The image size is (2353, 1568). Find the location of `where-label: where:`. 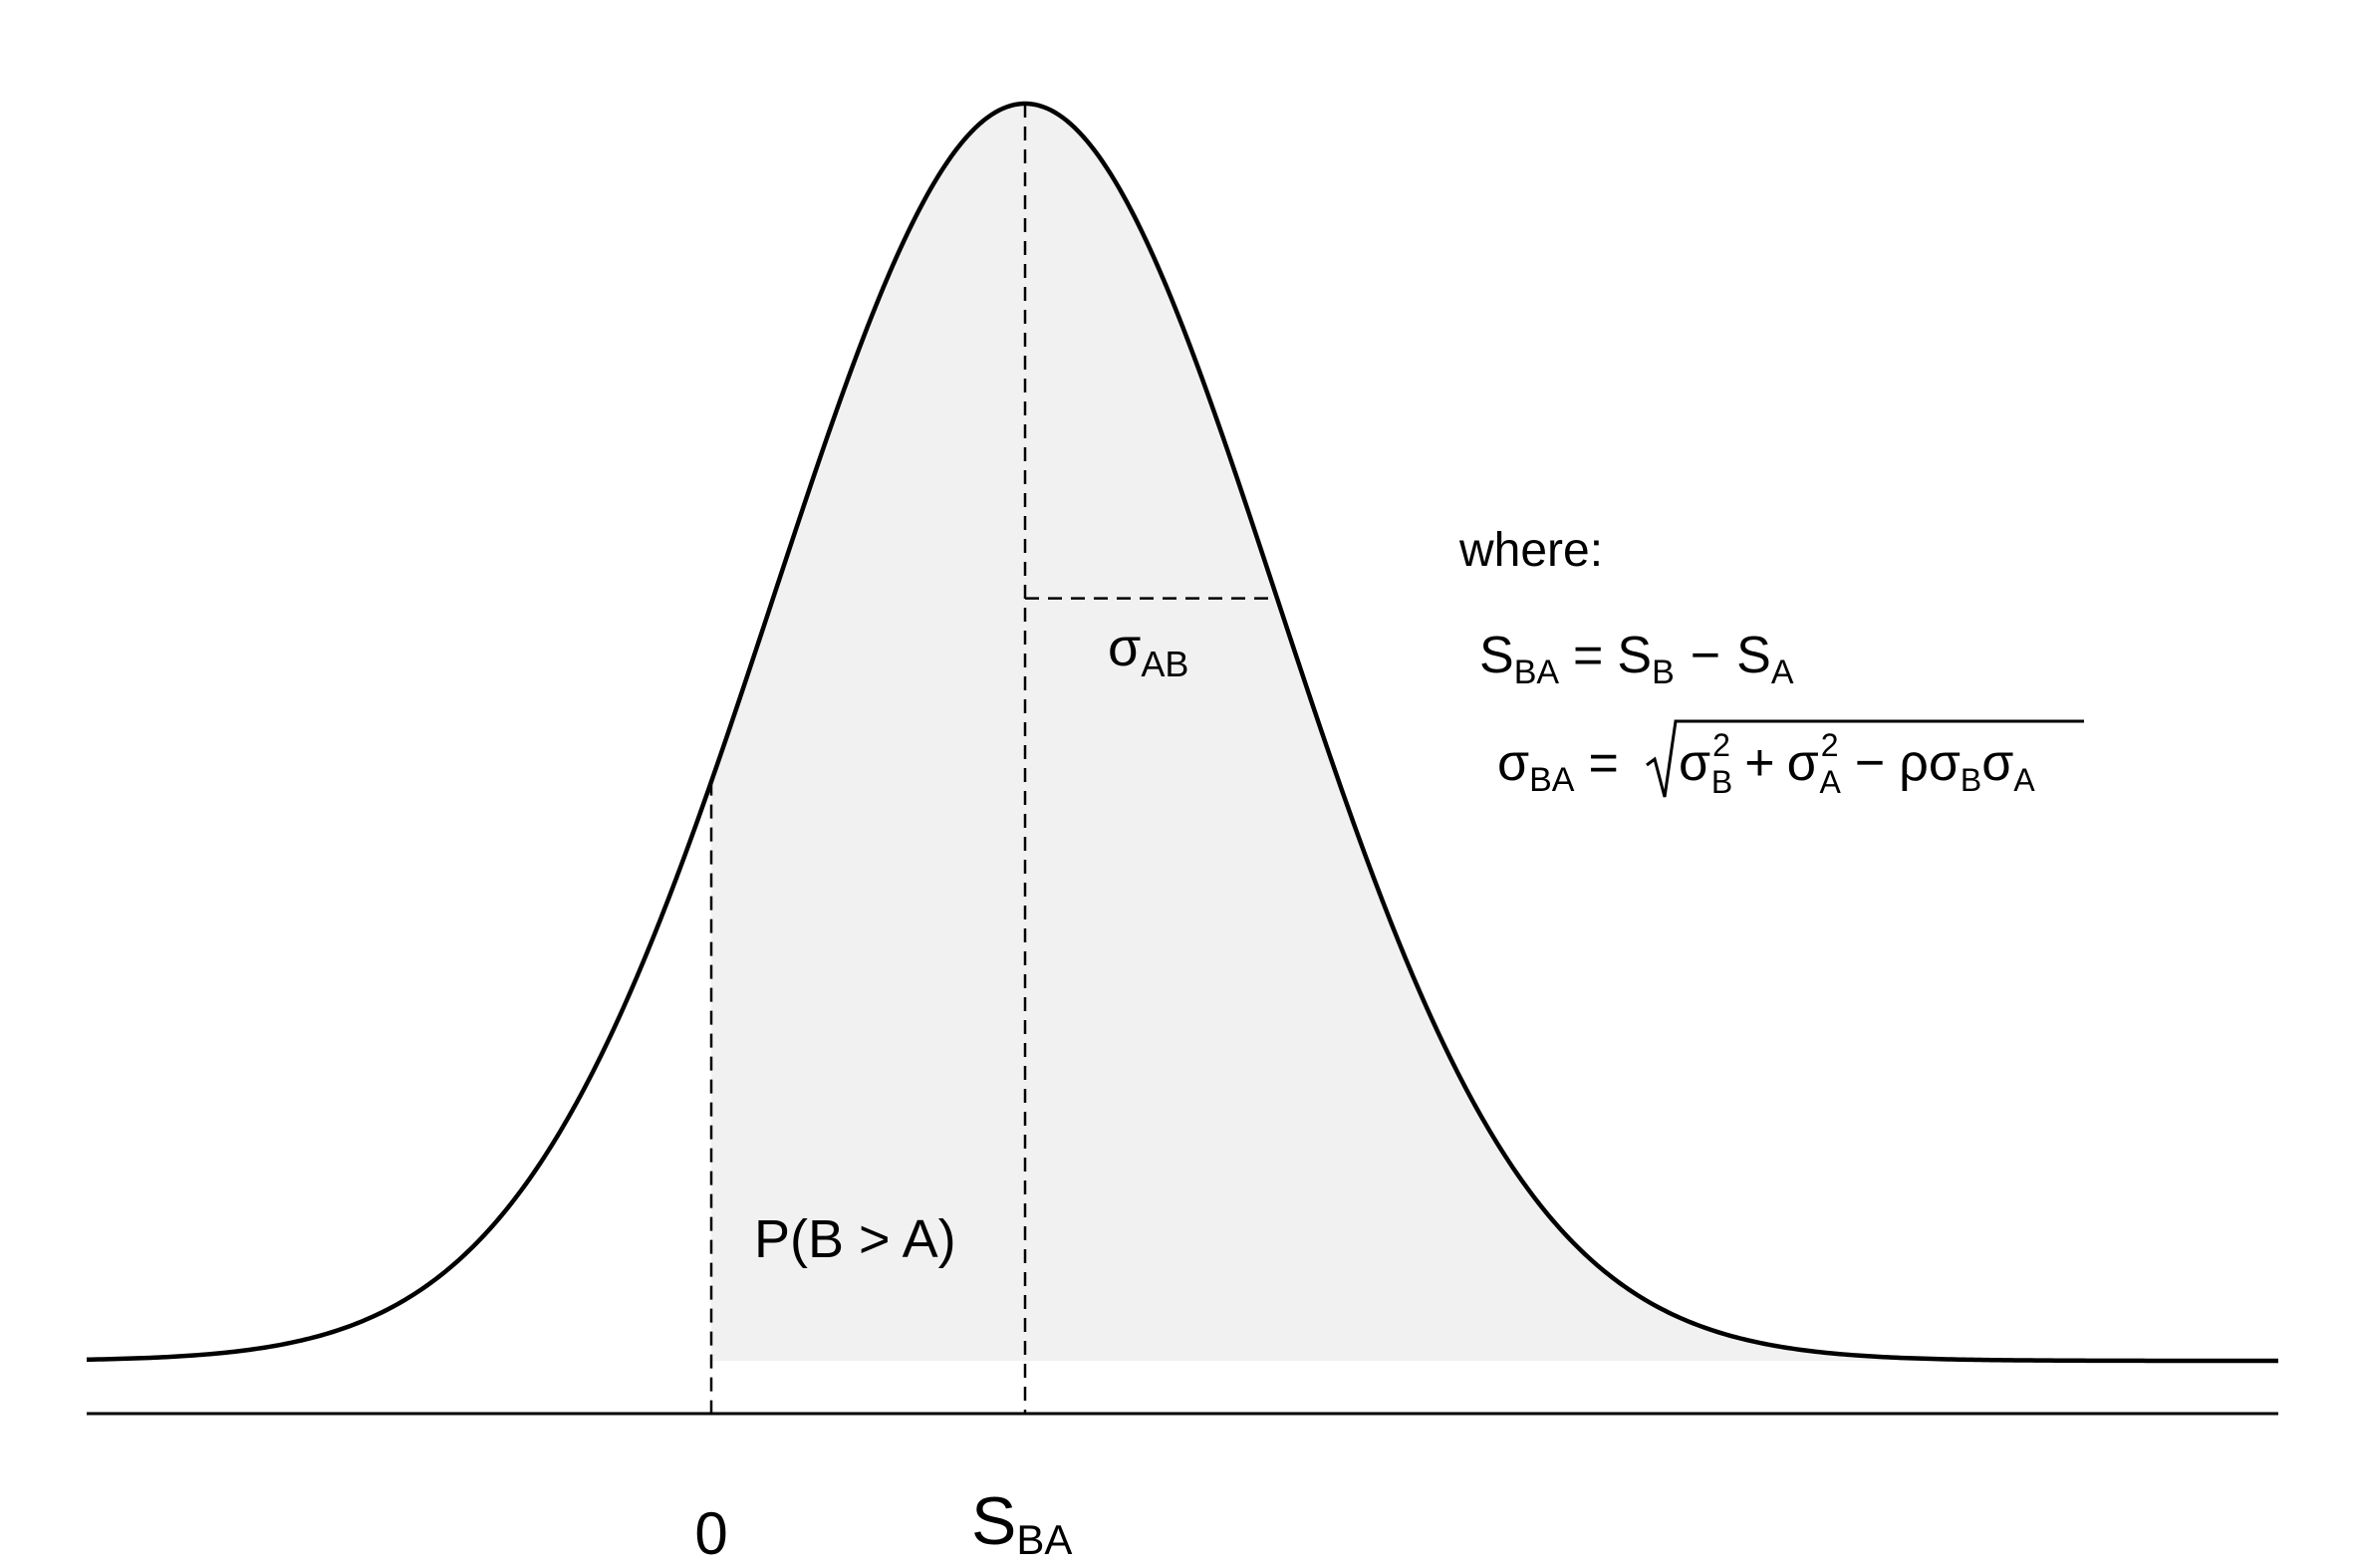

where-label: where: is located at coordinates (1530, 550).